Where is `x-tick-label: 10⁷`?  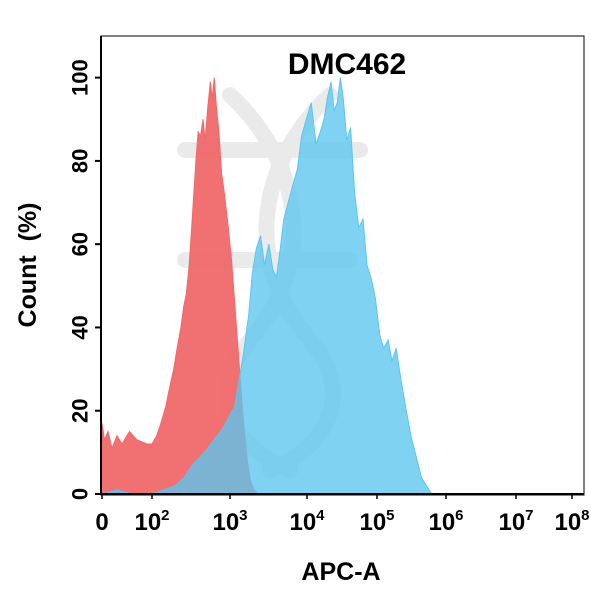
x-tick-label: 10⁷ is located at coordinates (515, 521).